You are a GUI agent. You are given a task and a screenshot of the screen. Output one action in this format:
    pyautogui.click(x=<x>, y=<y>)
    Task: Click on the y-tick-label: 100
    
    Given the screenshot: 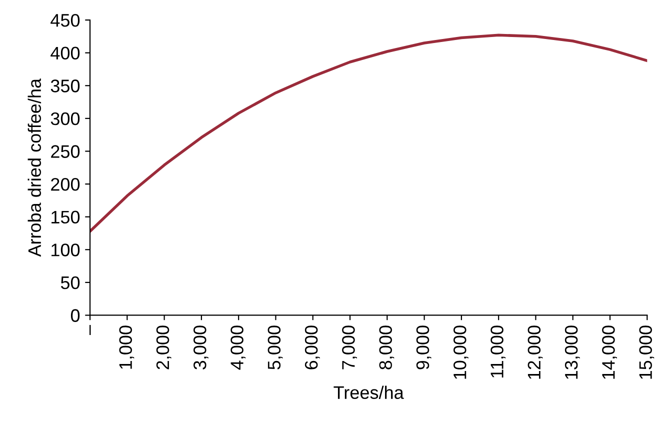 What is the action you would take?
    pyautogui.click(x=66, y=250)
    